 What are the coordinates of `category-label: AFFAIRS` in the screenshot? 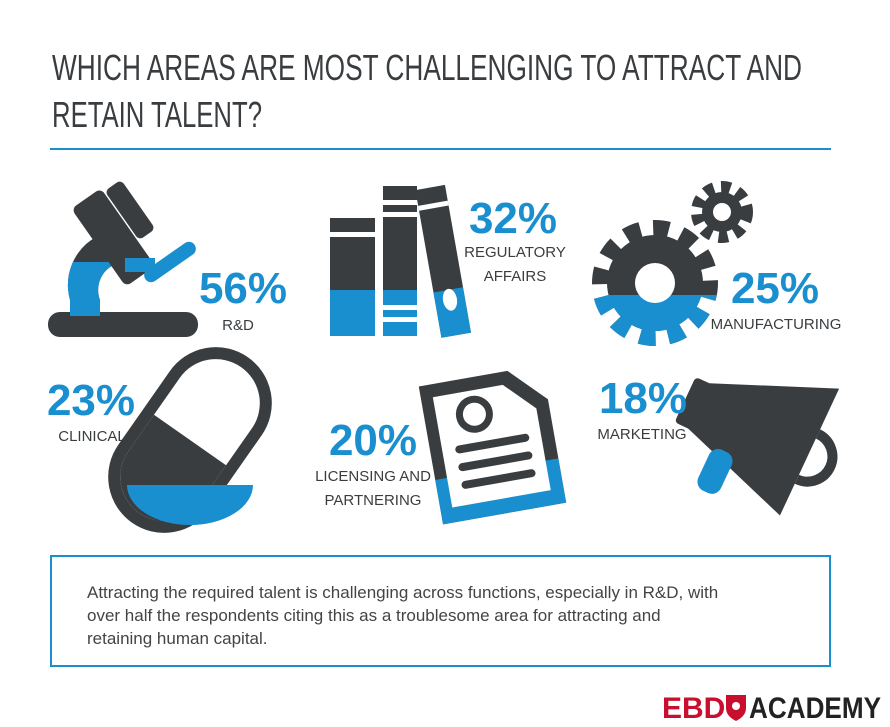 It's located at (515, 276).